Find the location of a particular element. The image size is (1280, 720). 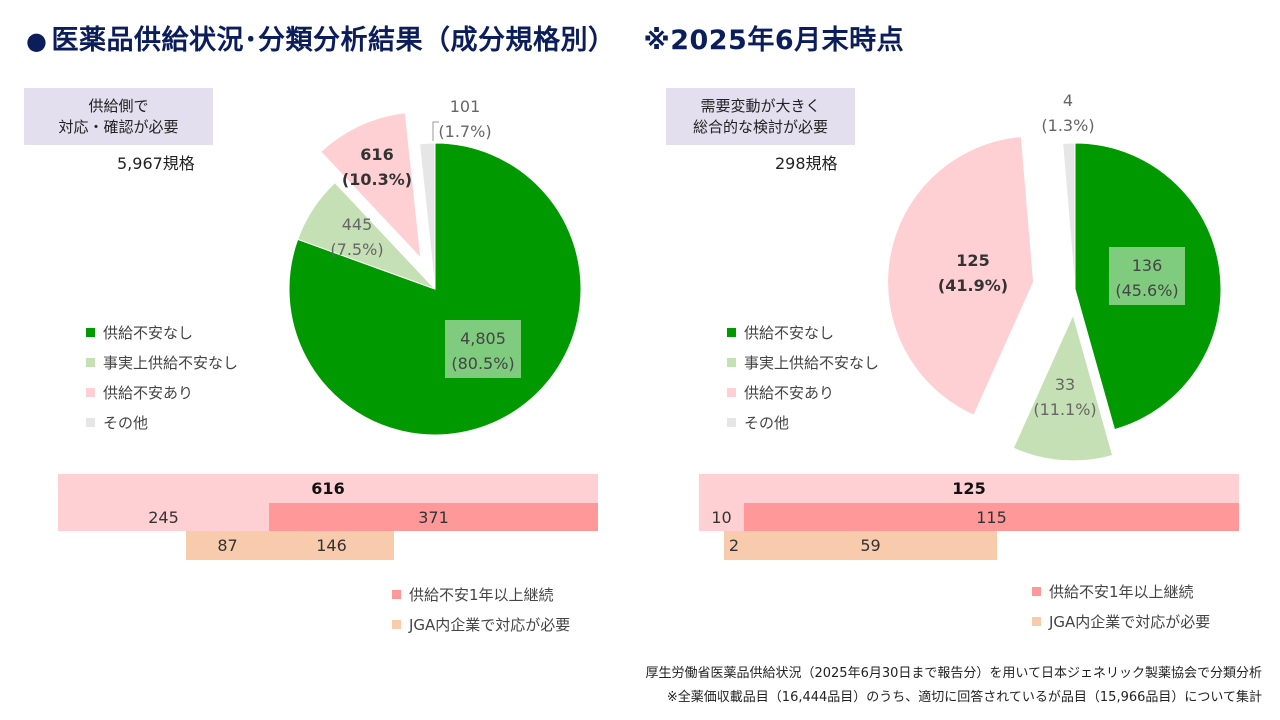

panel-count-supply: 5,967規格 is located at coordinates (156, 163).